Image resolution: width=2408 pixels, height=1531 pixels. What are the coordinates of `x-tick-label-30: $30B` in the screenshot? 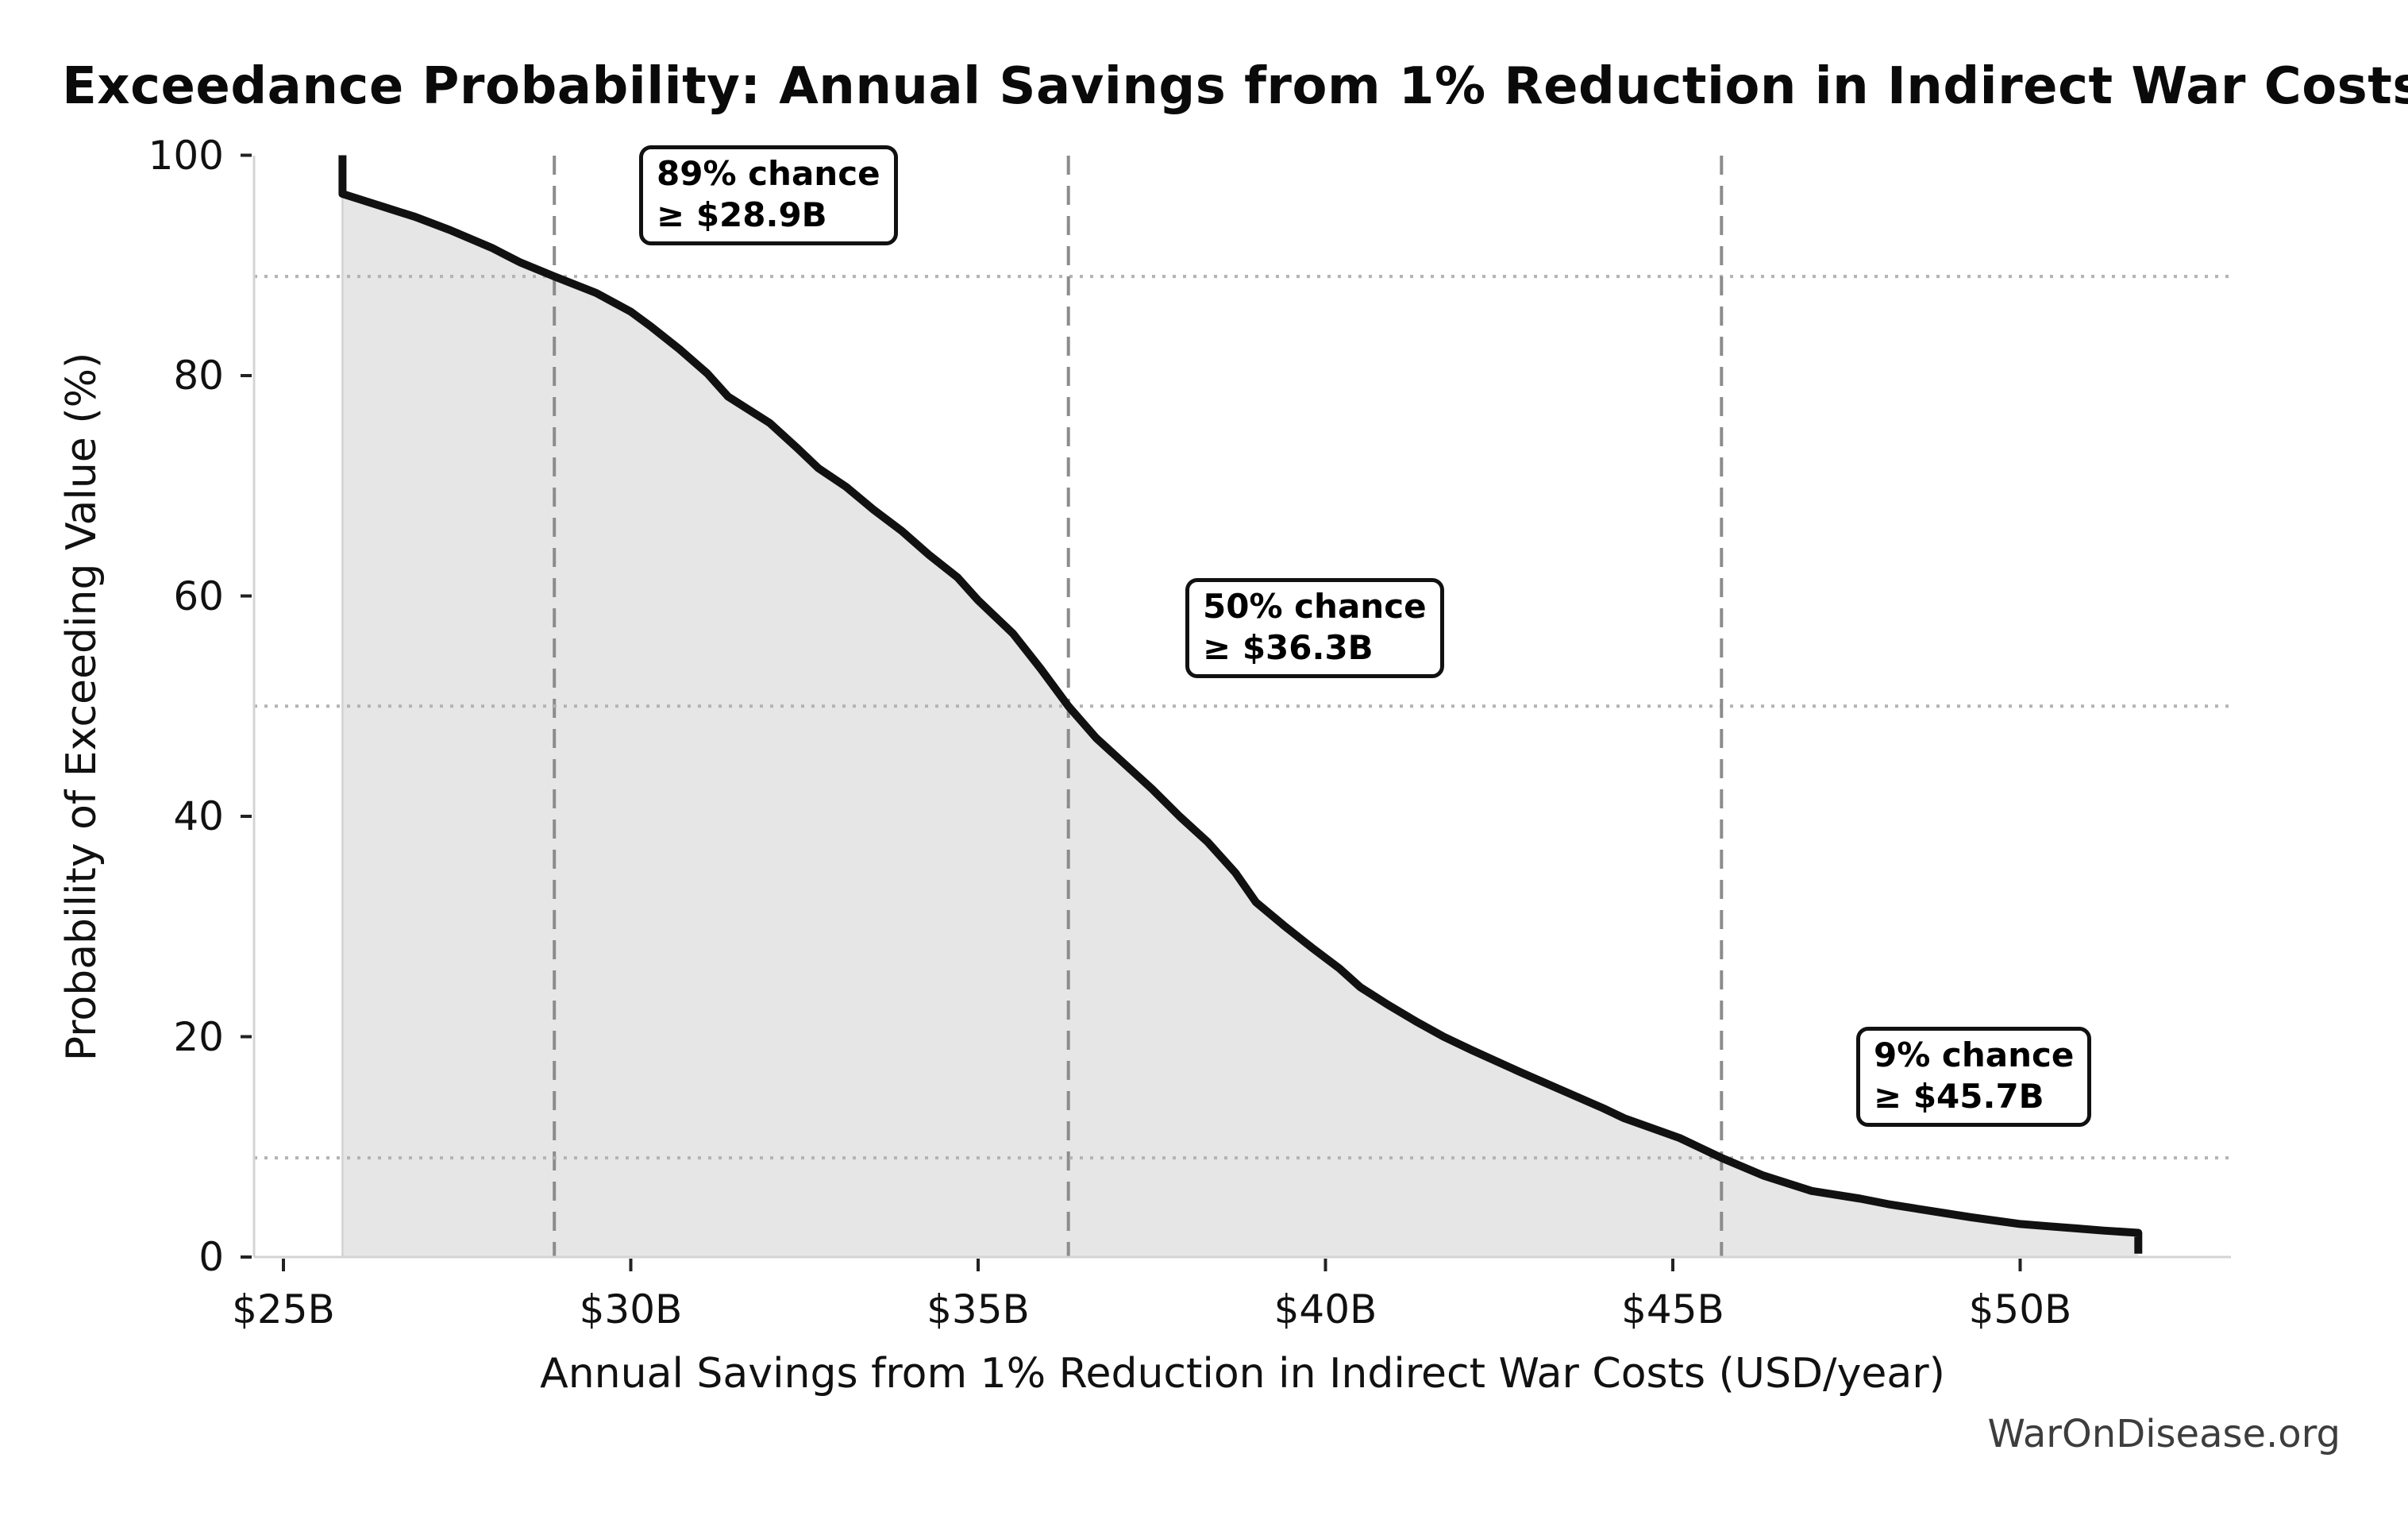 It's located at (631, 1309).